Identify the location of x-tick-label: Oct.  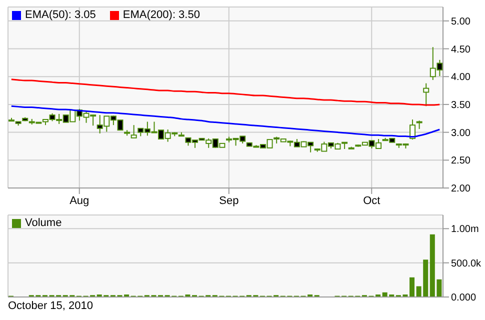
(371, 200).